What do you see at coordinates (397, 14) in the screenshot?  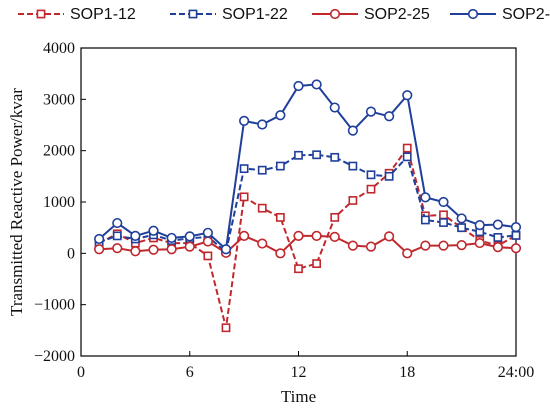 I see `legend-label: SOP2-25` at bounding box center [397, 14].